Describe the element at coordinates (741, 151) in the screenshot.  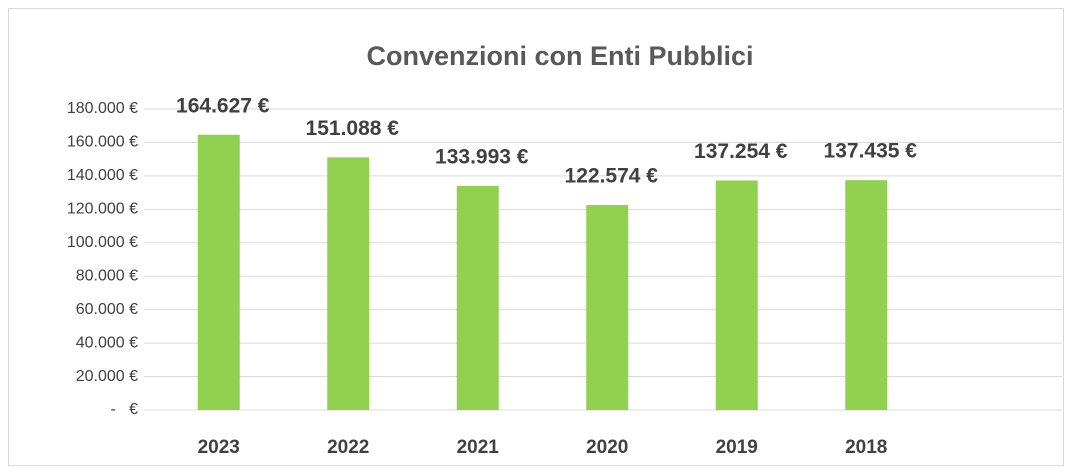
I see `data-label: 137.254 €` at that location.